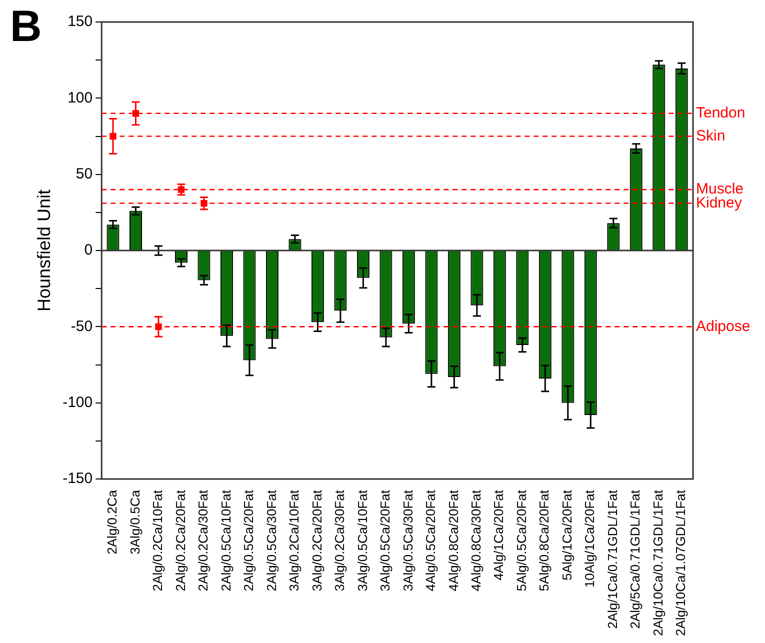  What do you see at coordinates (340, 541) in the screenshot?
I see `x-tick-label: 3Alg/0.2Ca/30Fat` at bounding box center [340, 541].